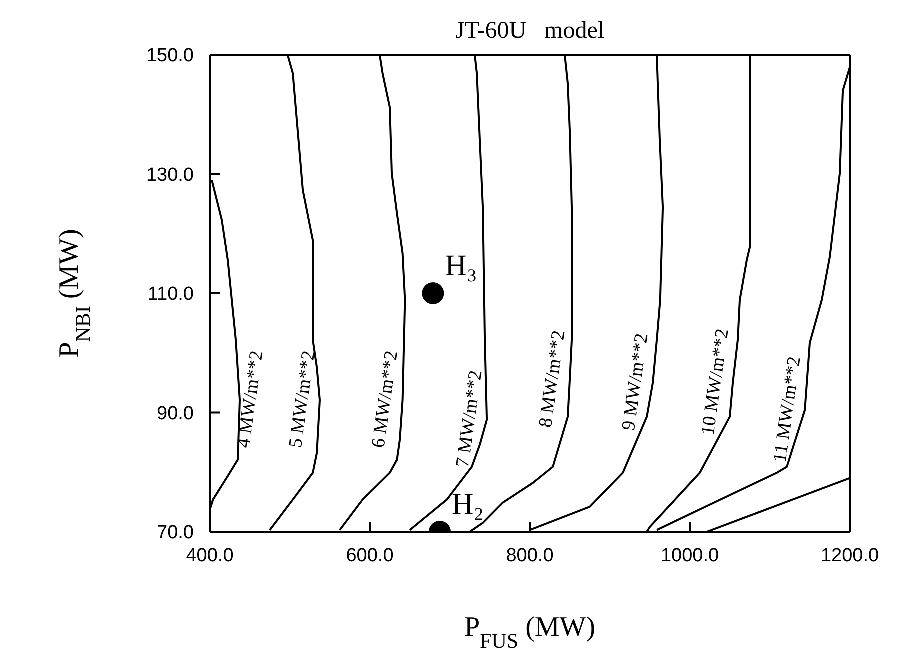 The image size is (899, 659). What do you see at coordinates (469, 419) in the screenshot?
I see `text: 7 MW/m**2` at bounding box center [469, 419].